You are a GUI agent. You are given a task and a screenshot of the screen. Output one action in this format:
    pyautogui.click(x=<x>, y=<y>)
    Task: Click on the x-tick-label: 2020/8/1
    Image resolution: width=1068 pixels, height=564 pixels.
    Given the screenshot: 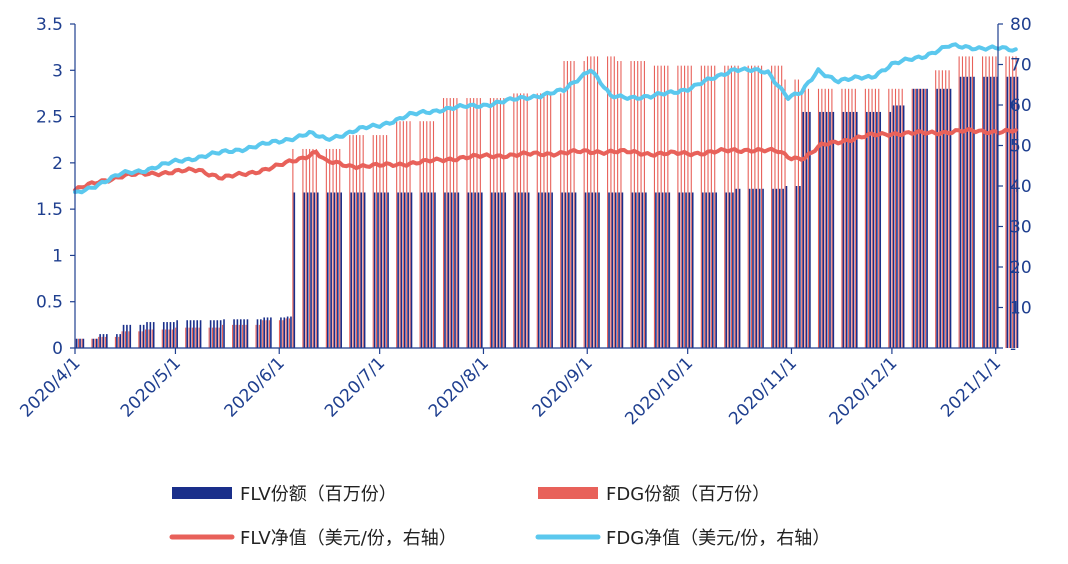 What is the action you would take?
    pyautogui.click(x=459, y=387)
    